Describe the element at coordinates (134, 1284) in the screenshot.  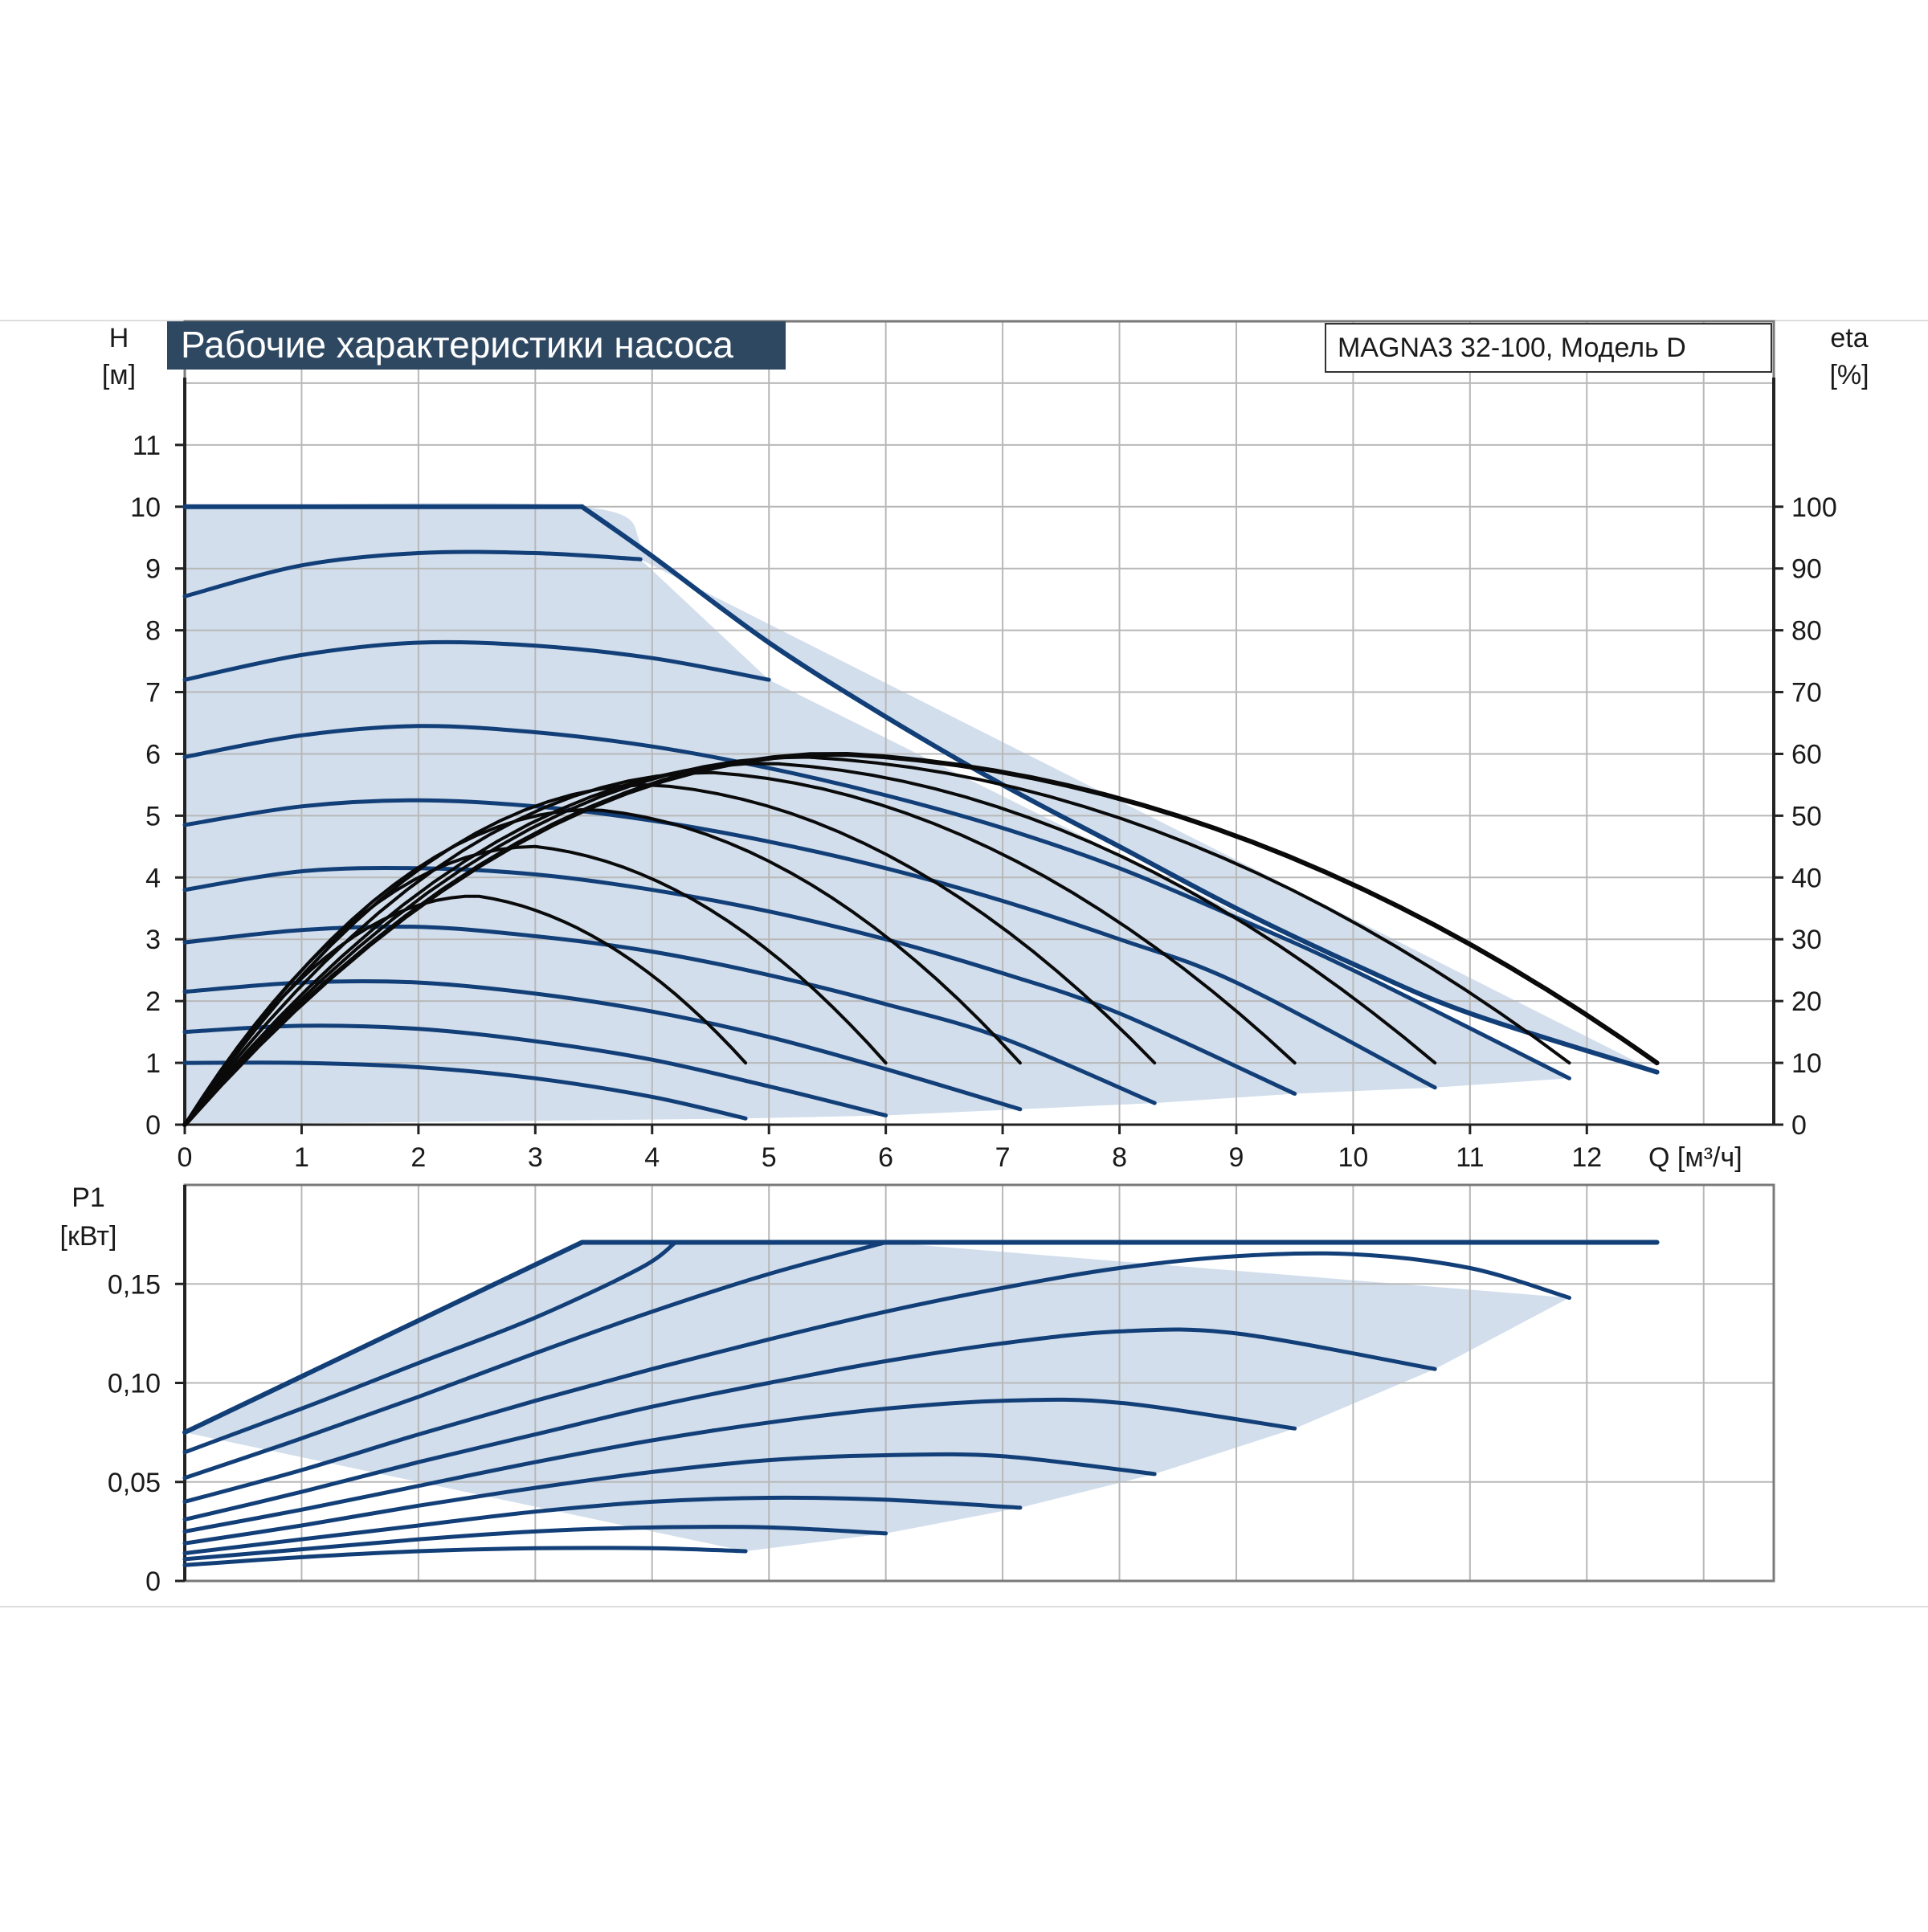
I see `power-y-tick-label: 0,15` at that location.